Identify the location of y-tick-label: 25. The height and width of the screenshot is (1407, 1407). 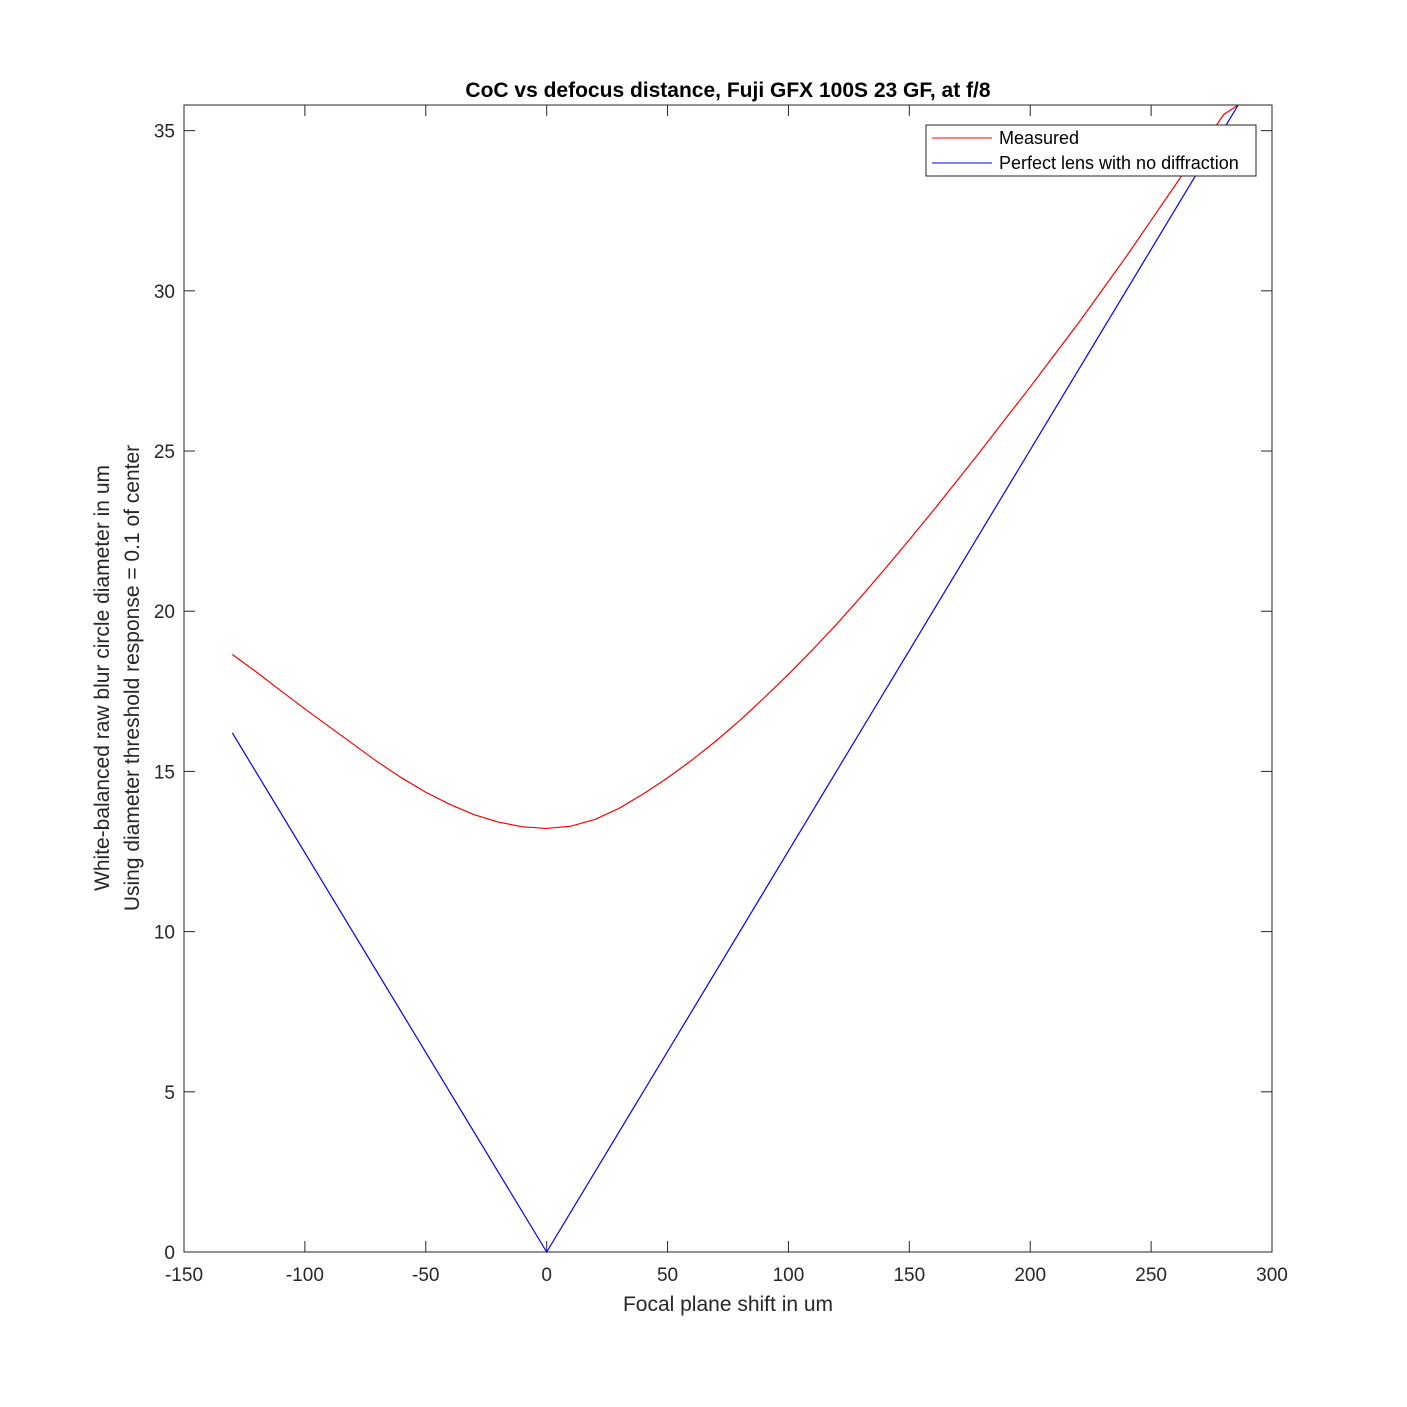
(164, 452).